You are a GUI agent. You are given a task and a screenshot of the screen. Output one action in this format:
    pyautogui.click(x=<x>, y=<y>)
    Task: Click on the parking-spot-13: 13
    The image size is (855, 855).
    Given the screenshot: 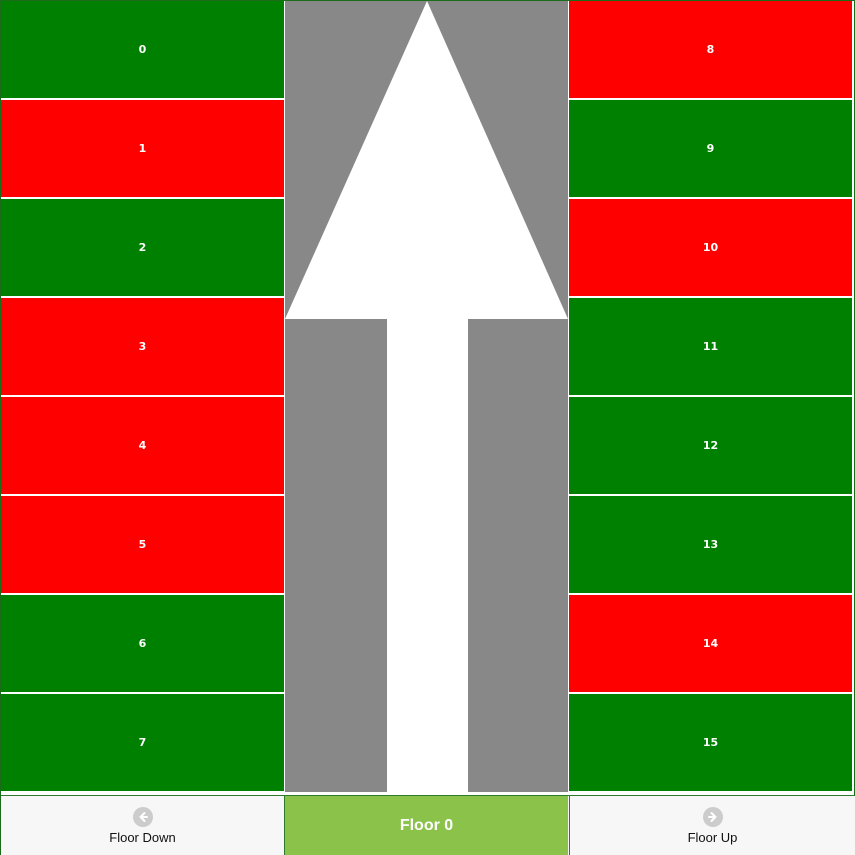 What is the action you would take?
    pyautogui.click(x=710, y=544)
    